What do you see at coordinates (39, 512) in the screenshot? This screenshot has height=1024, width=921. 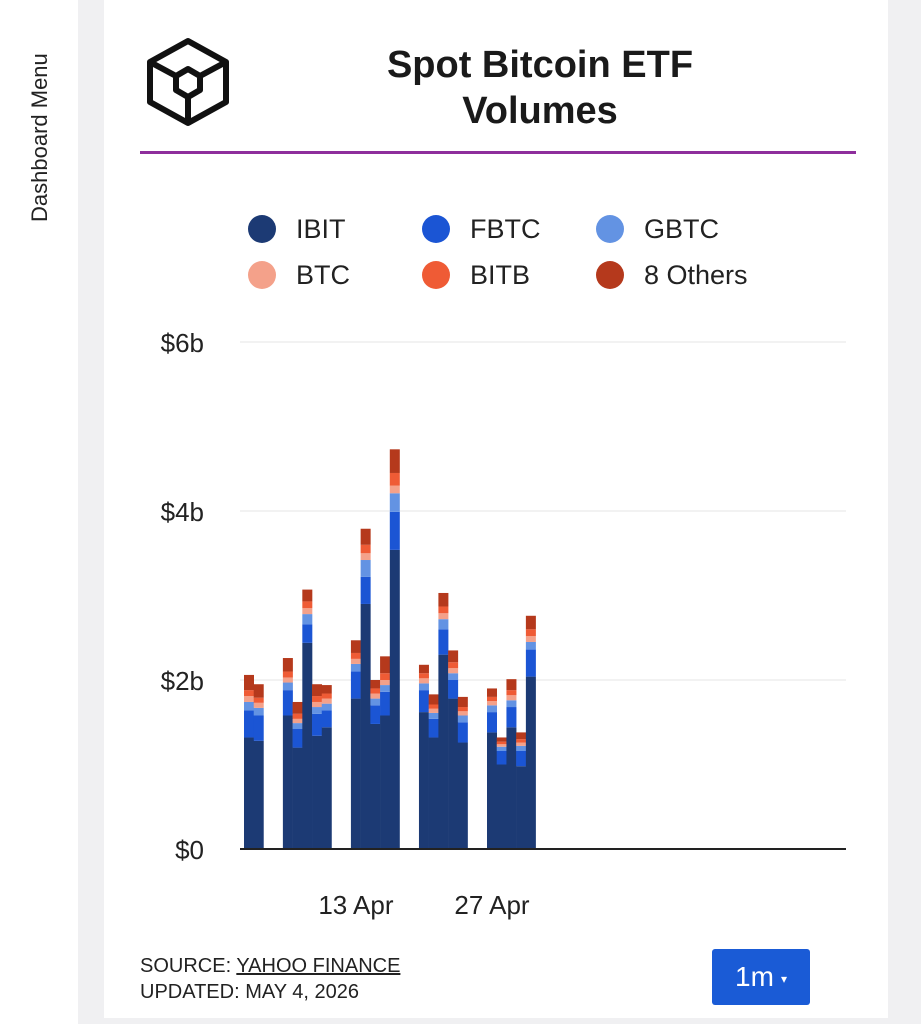 I see `side-strip: Dashboard Menu` at bounding box center [39, 512].